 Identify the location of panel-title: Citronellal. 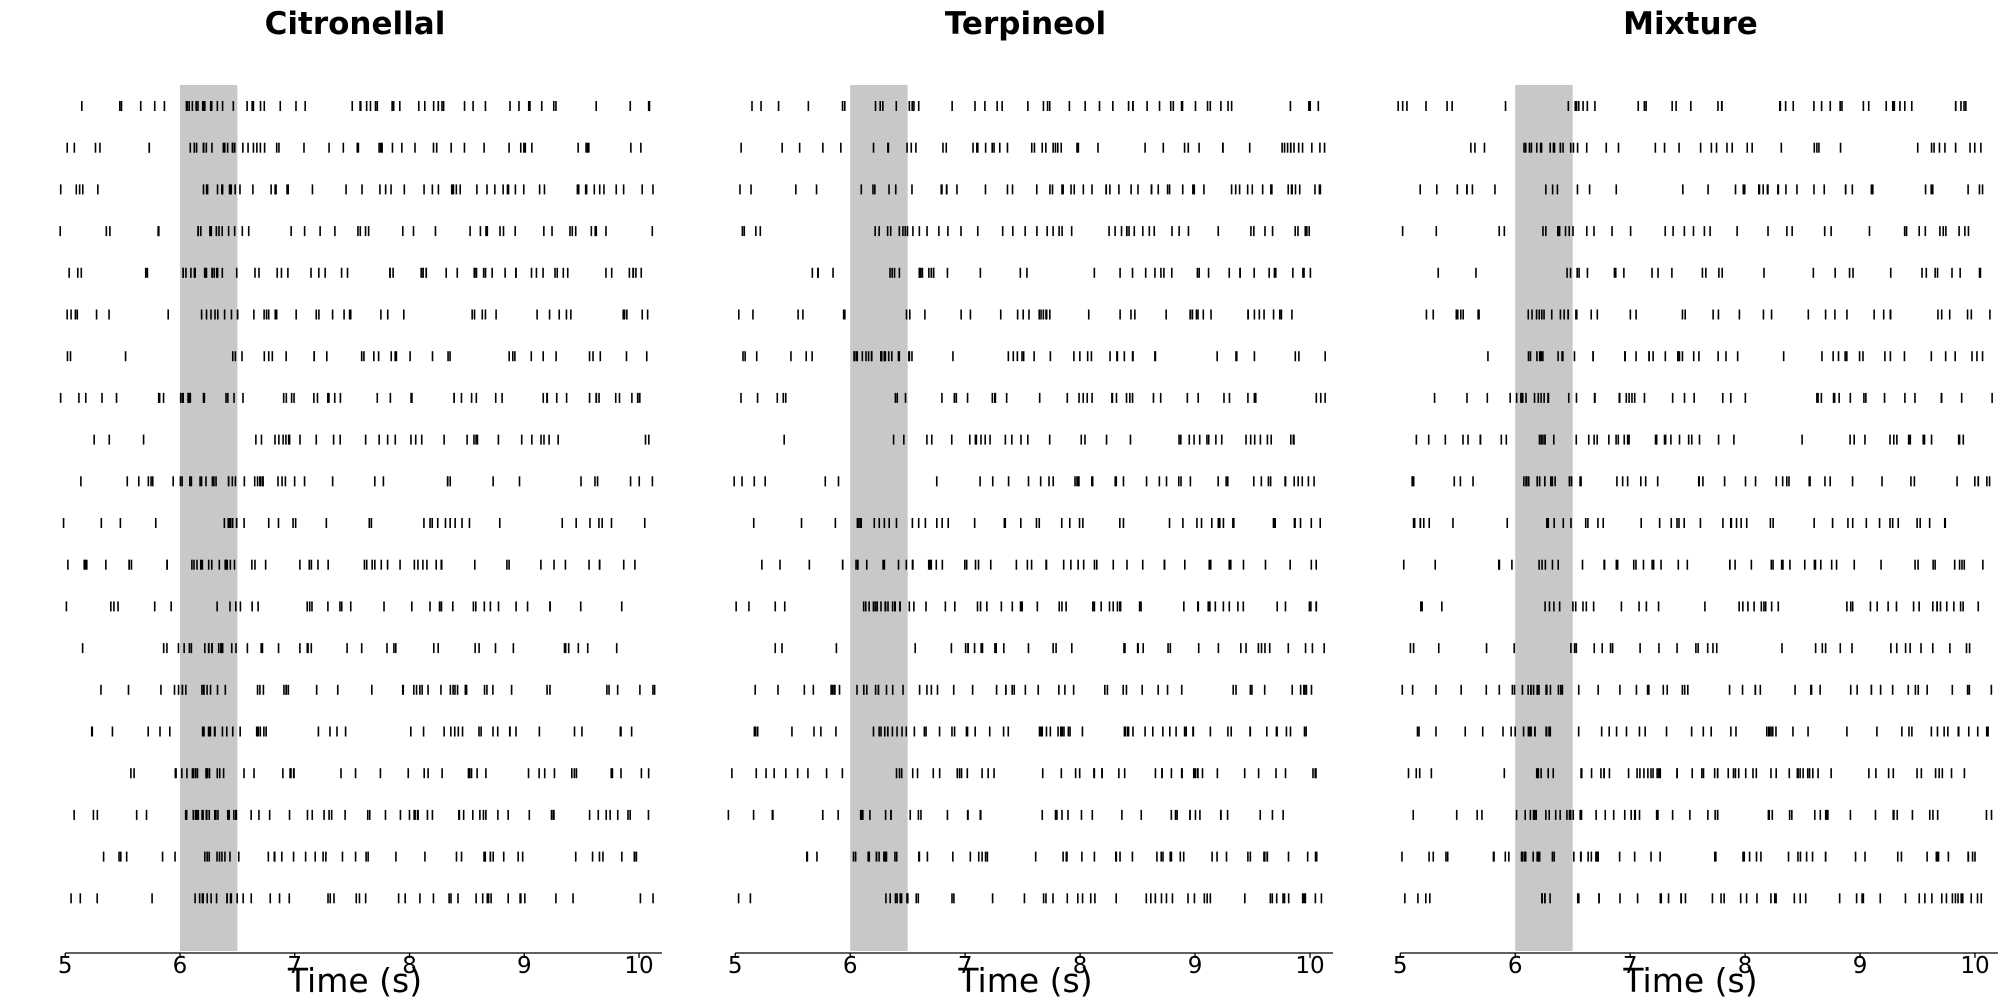
(355, 24).